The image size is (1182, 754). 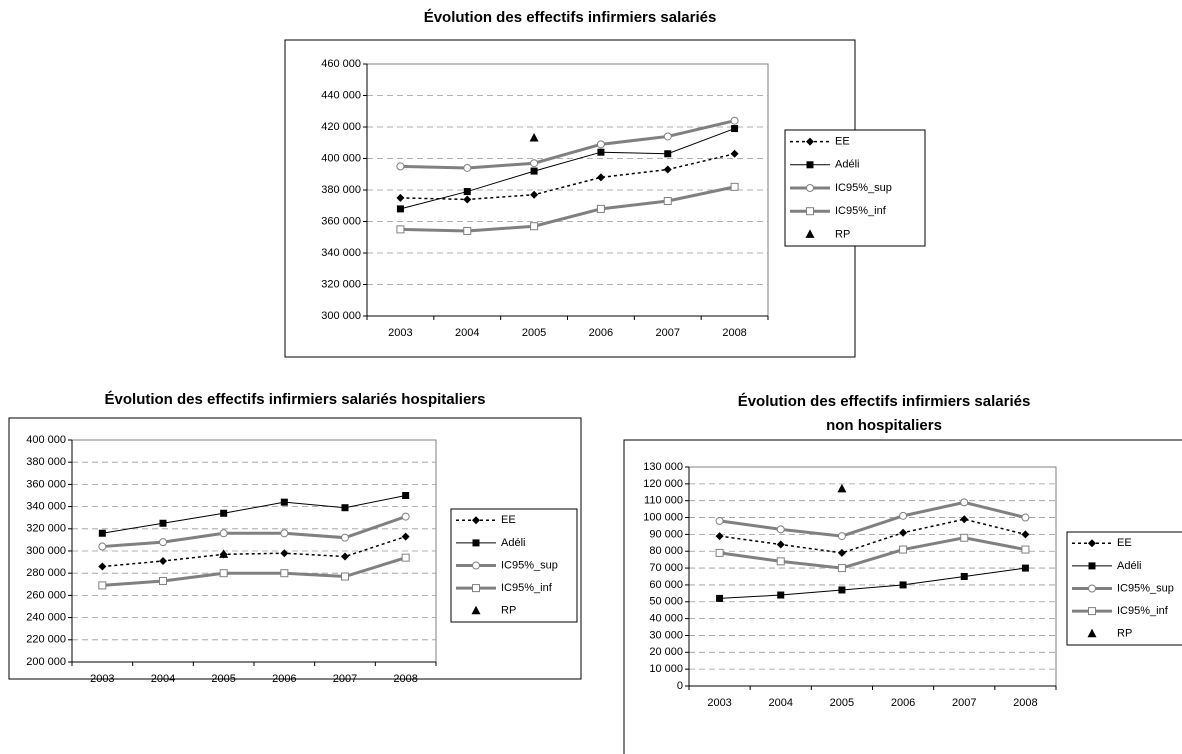 I want to click on y-tick-label: 90 000, so click(x=666, y=534).